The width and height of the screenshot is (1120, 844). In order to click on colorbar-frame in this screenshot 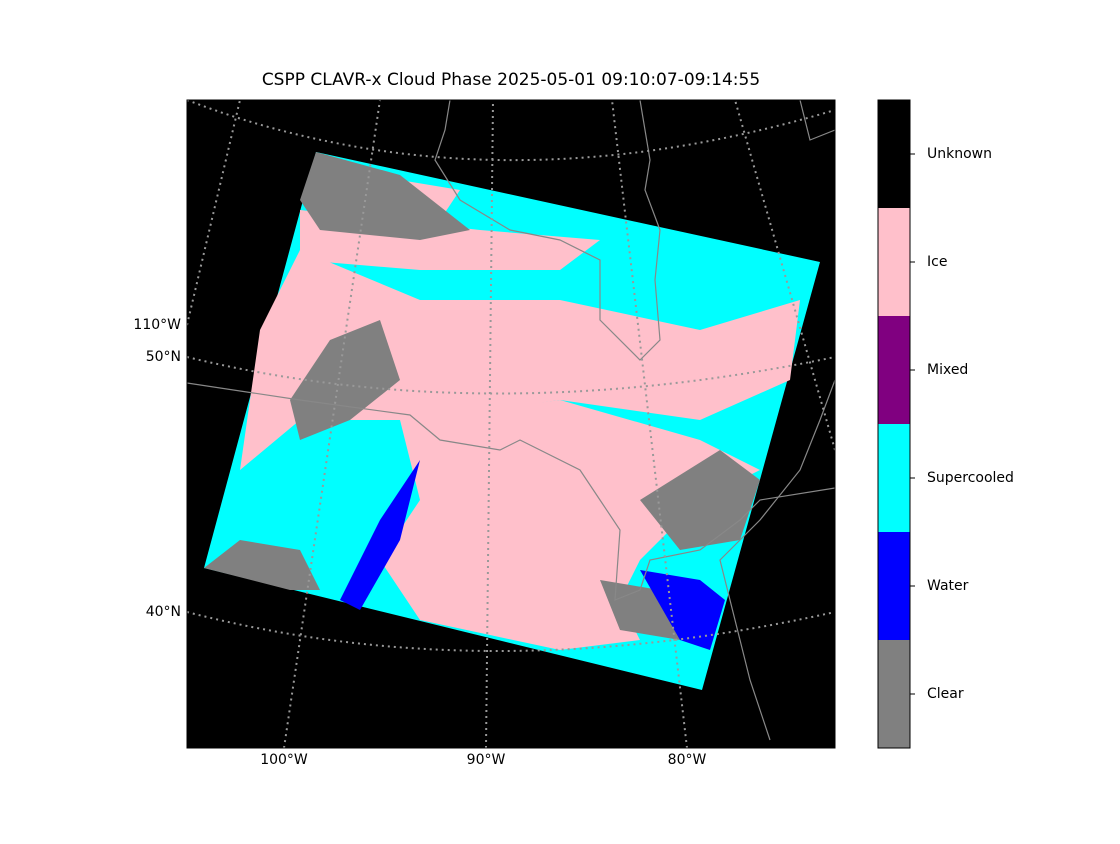, I will do `click(894, 424)`.